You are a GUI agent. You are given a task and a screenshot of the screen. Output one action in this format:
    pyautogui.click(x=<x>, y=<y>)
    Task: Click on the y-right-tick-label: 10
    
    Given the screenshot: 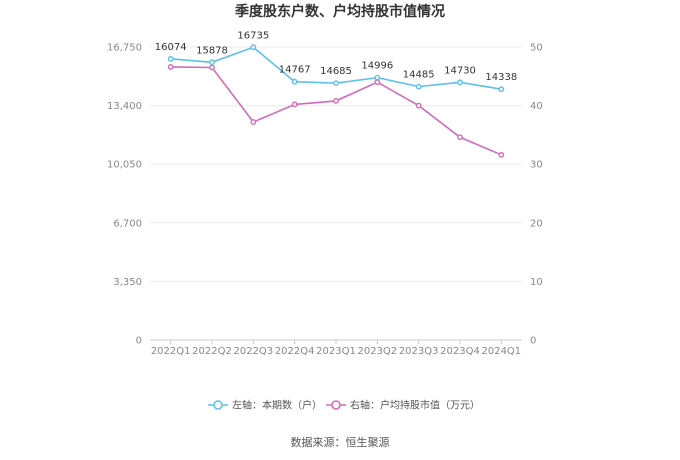 What is the action you would take?
    pyautogui.click(x=536, y=282)
    